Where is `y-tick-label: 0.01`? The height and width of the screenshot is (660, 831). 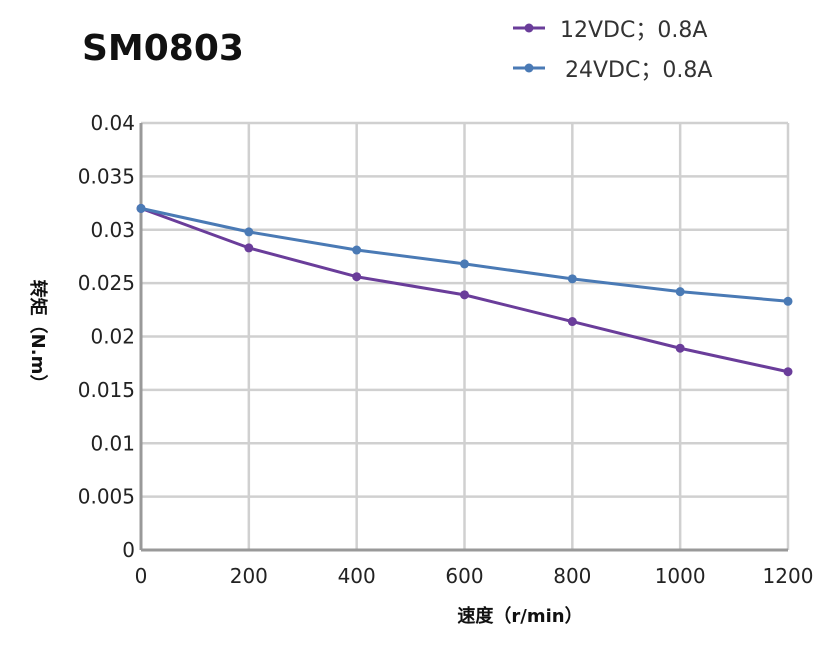
y-tick-label: 0.01 is located at coordinates (112, 443).